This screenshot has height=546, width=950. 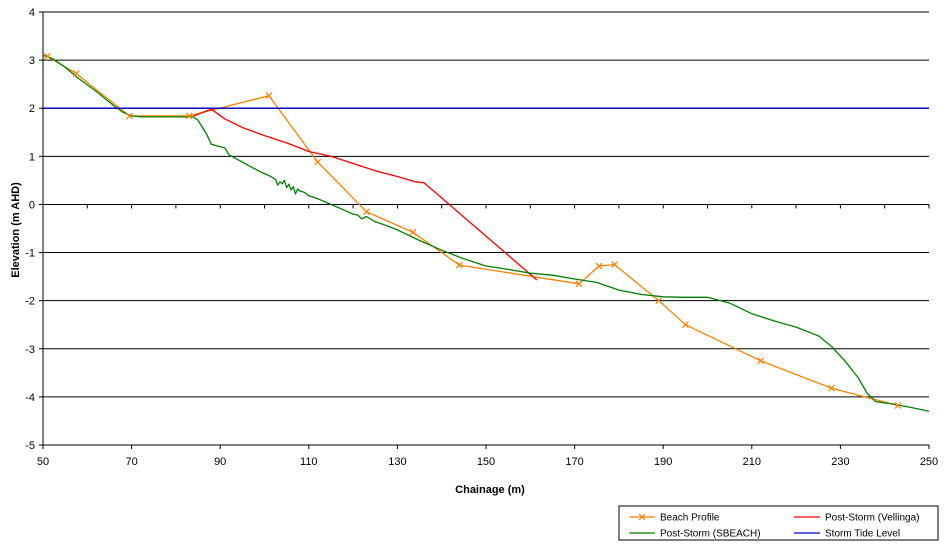 What do you see at coordinates (663, 462) in the screenshot?
I see `x-tick-label: 190` at bounding box center [663, 462].